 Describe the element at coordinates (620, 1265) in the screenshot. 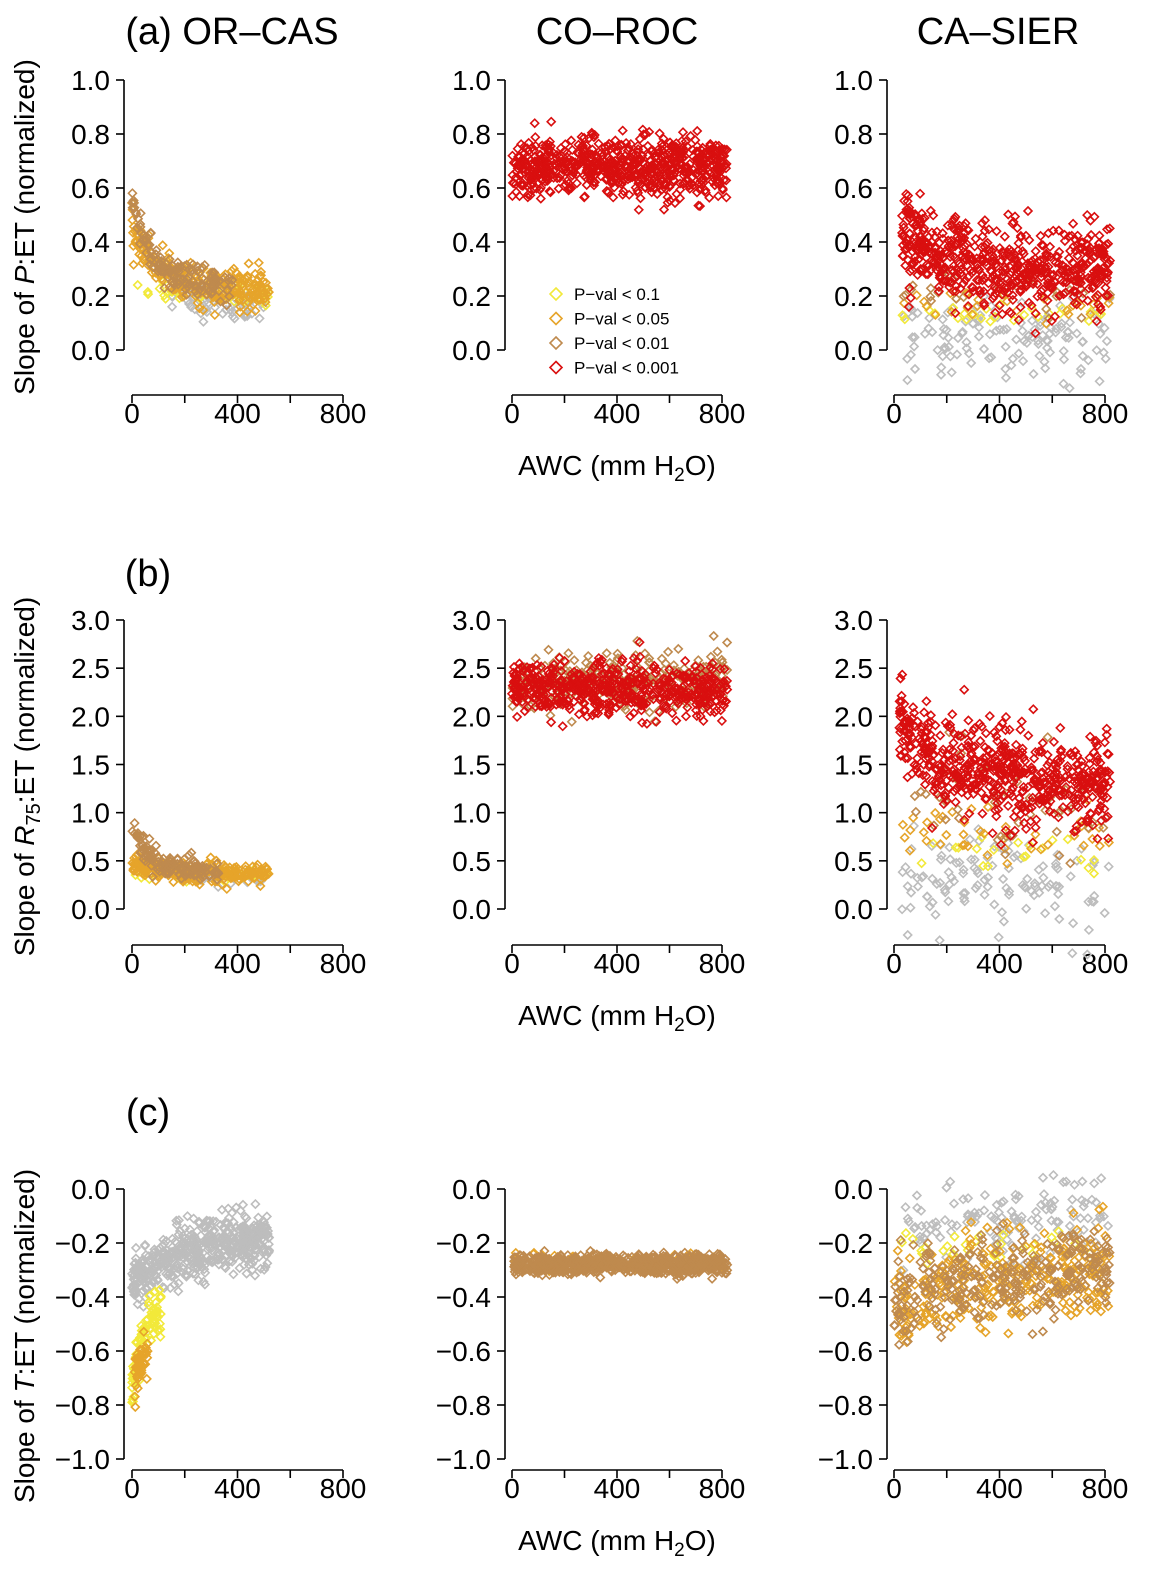

I see `scatter-points` at that location.